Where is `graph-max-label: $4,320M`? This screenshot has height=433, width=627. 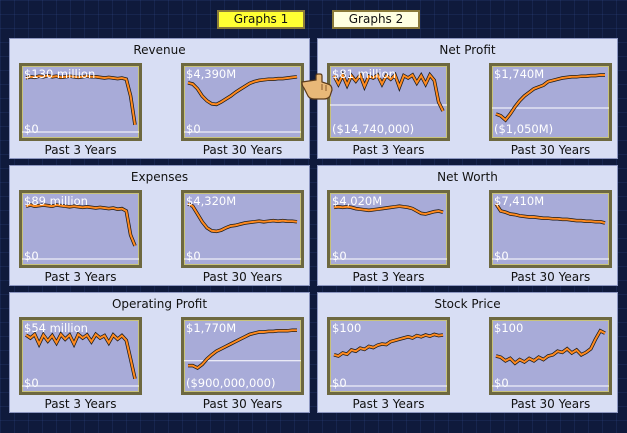 graph-max-label: $4,320M is located at coordinates (211, 201).